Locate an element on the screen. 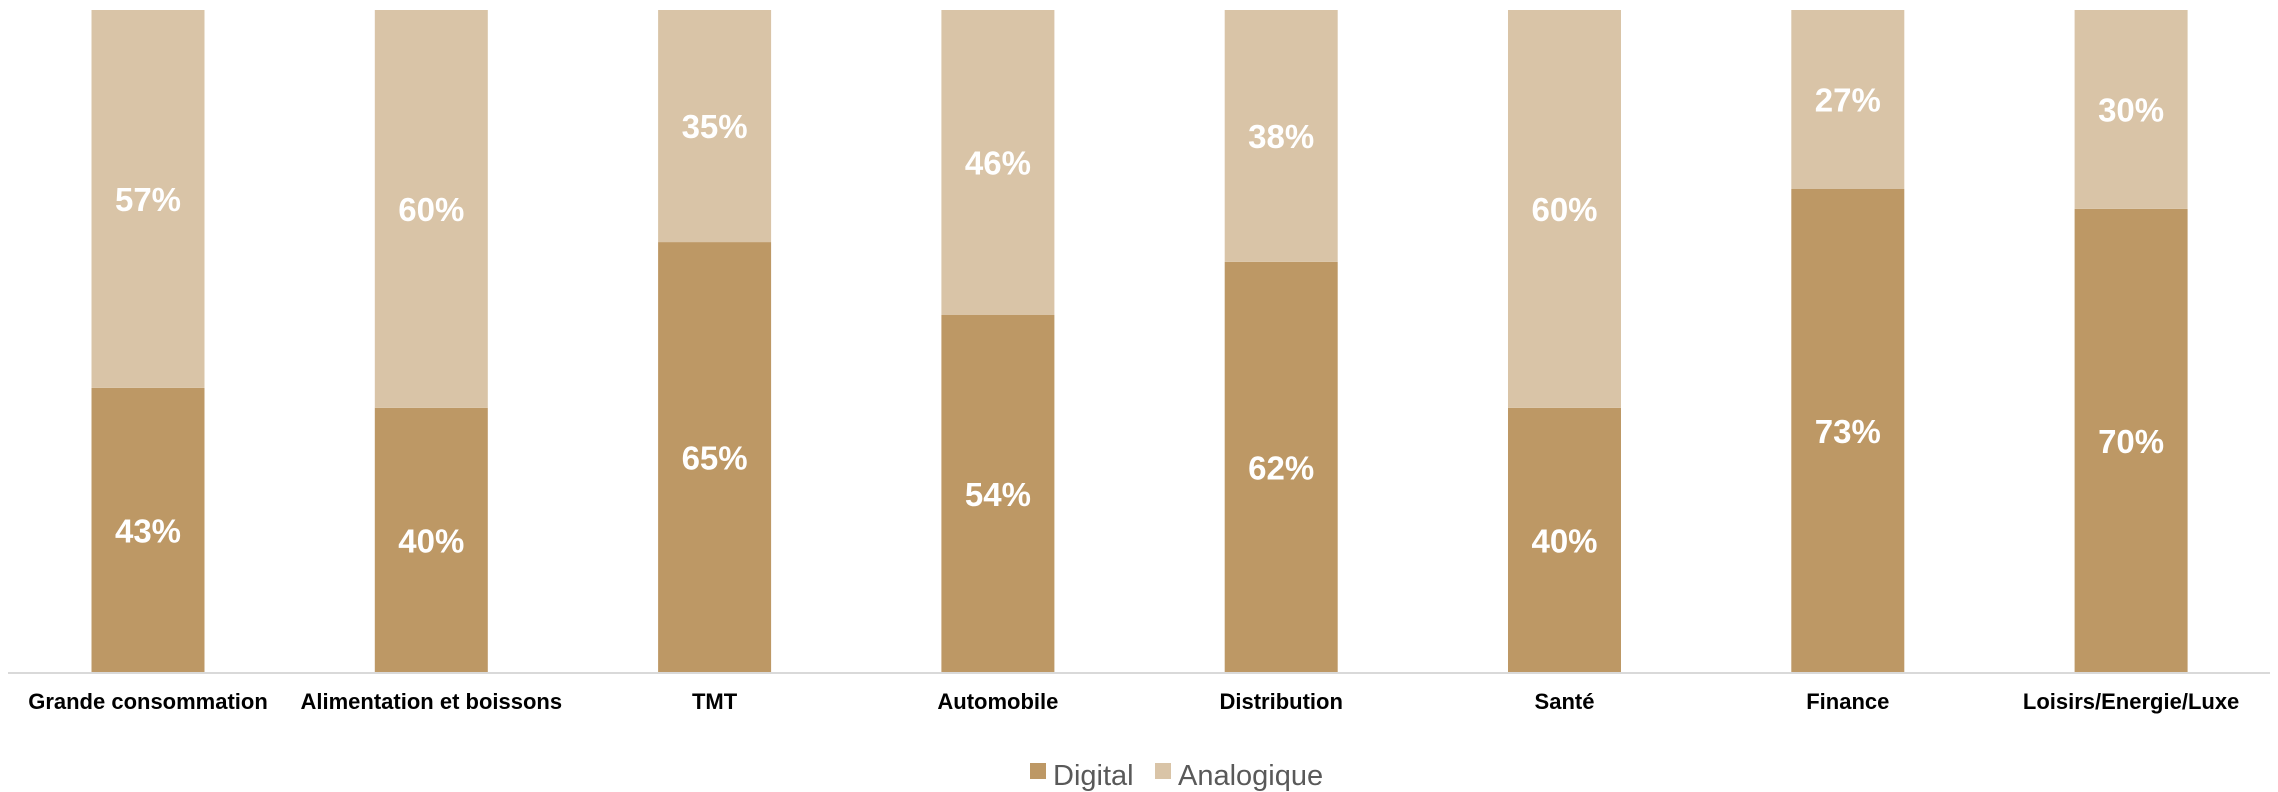 The image size is (2278, 792). bar-digital-grande-consommation is located at coordinates (148, 530).